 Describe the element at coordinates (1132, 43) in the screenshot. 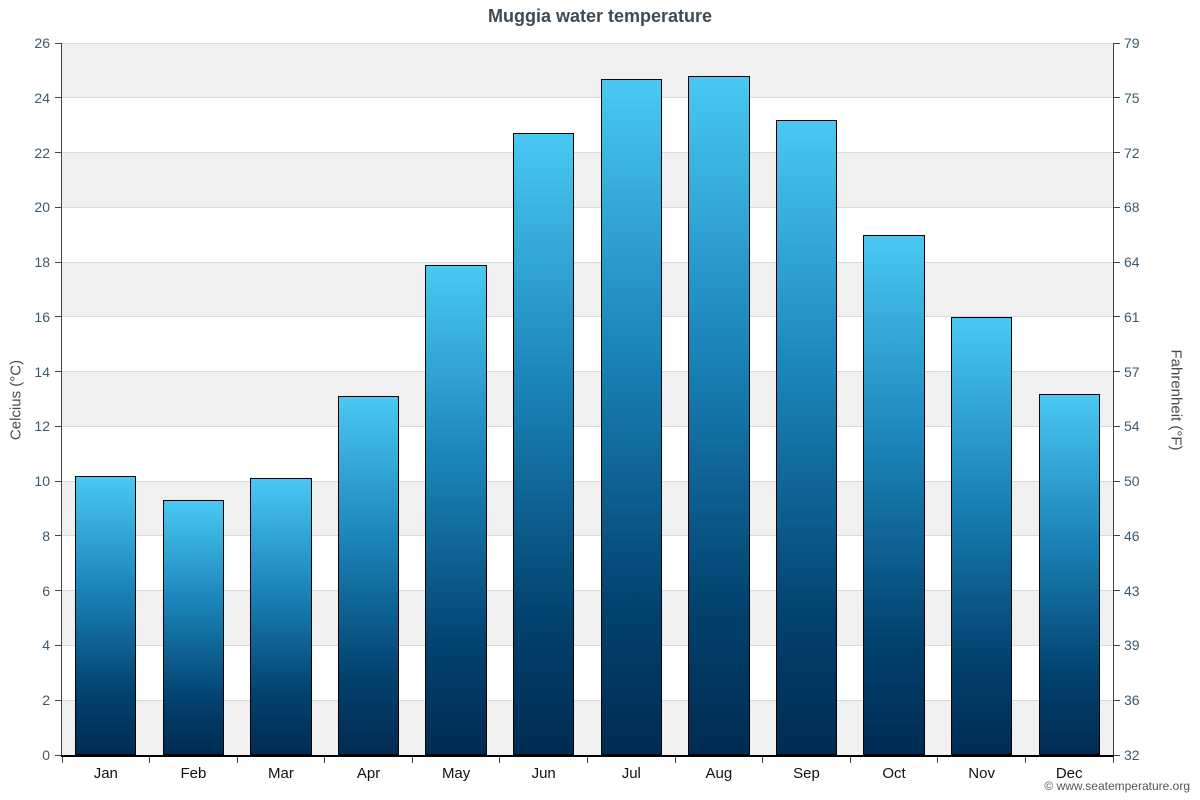

I see `y-axis-tick-fahrenheit: 79` at that location.